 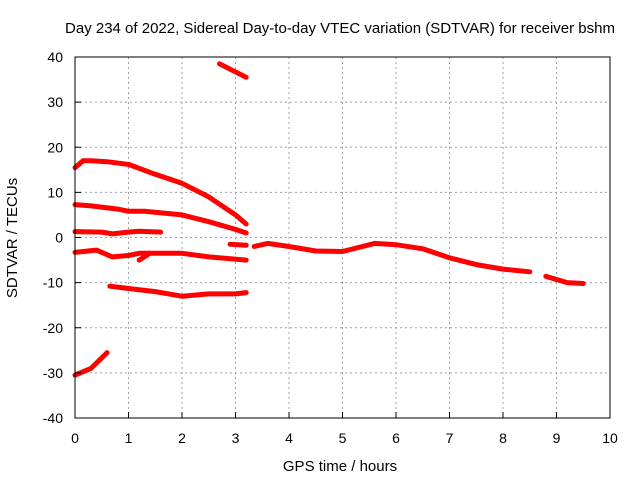 What do you see at coordinates (450, 438) in the screenshot?
I see `x-tick-label: 7` at bounding box center [450, 438].